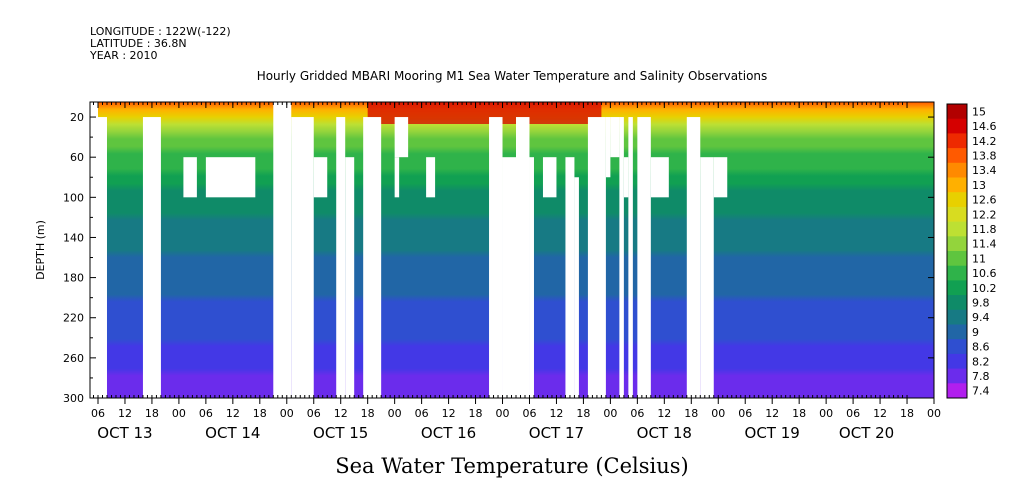 This screenshot has width=1009, height=504. I want to click on colorbar-label: 13.4, so click(984, 170).